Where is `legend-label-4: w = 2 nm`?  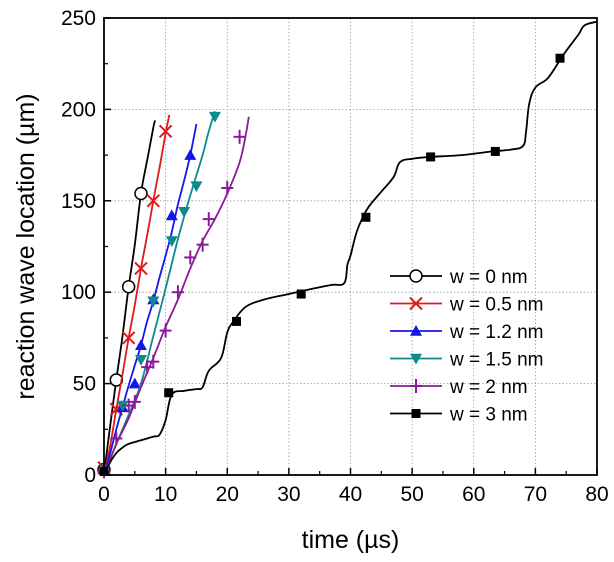
legend-label-4: w = 2 nm is located at coordinates (488, 387).